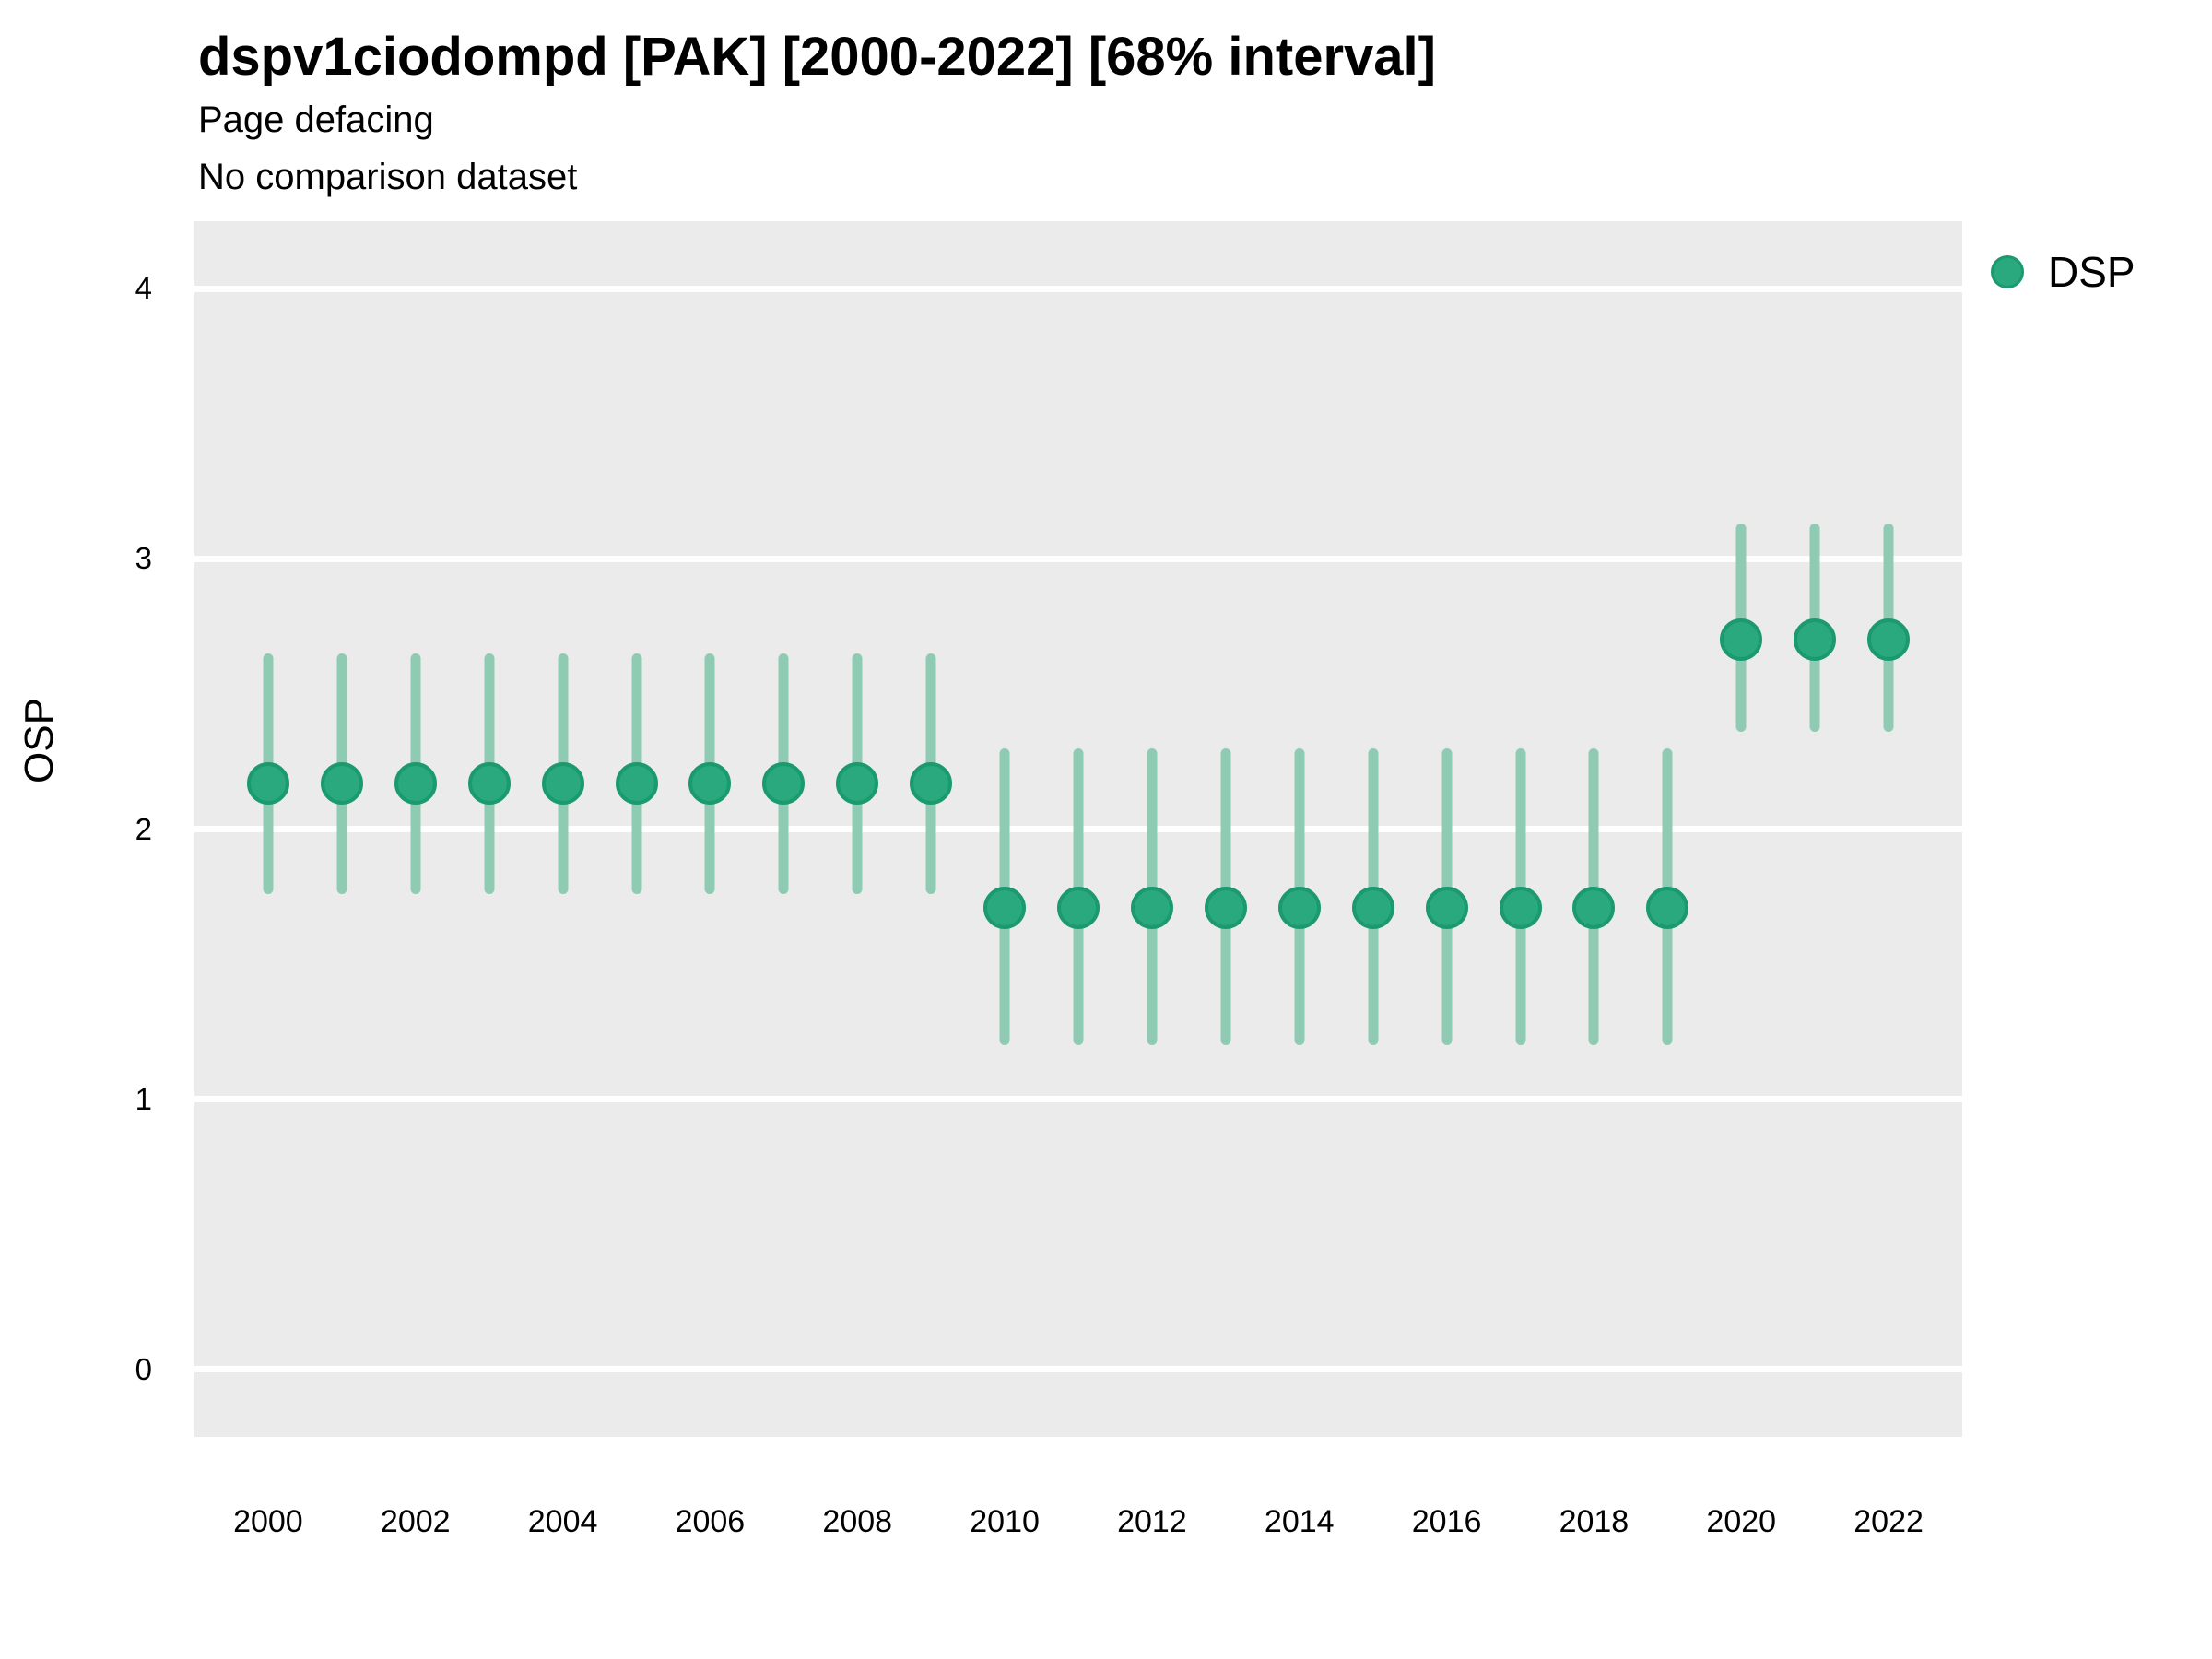  I want to click on x-tick-label: 2002, so click(415, 1521).